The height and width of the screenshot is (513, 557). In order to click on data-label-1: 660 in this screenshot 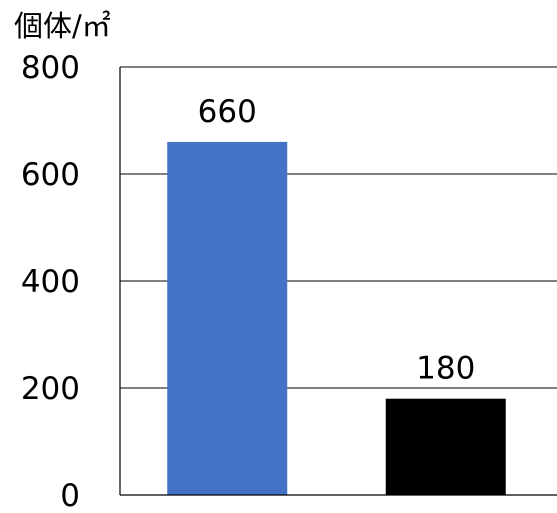, I will do `click(227, 112)`.